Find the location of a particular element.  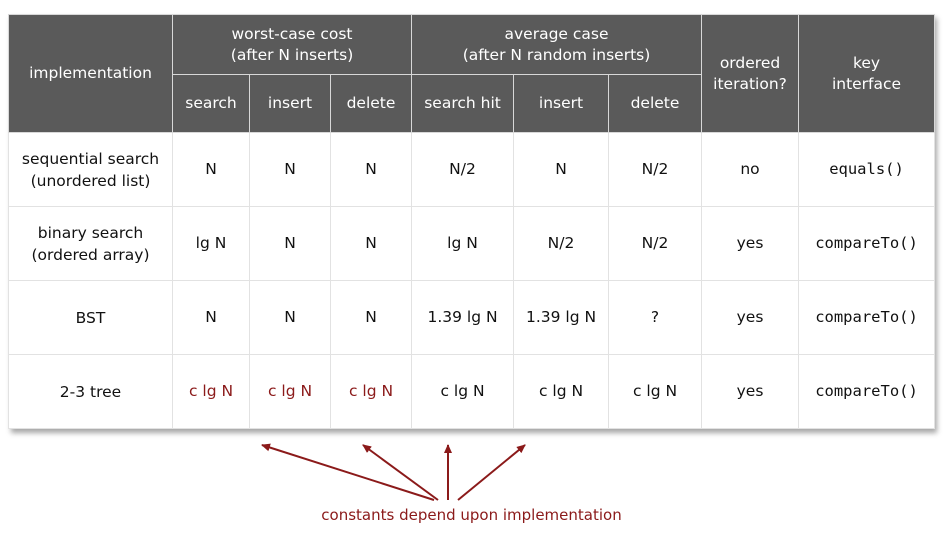

subheader-worst-delete: delete is located at coordinates (371, 103).